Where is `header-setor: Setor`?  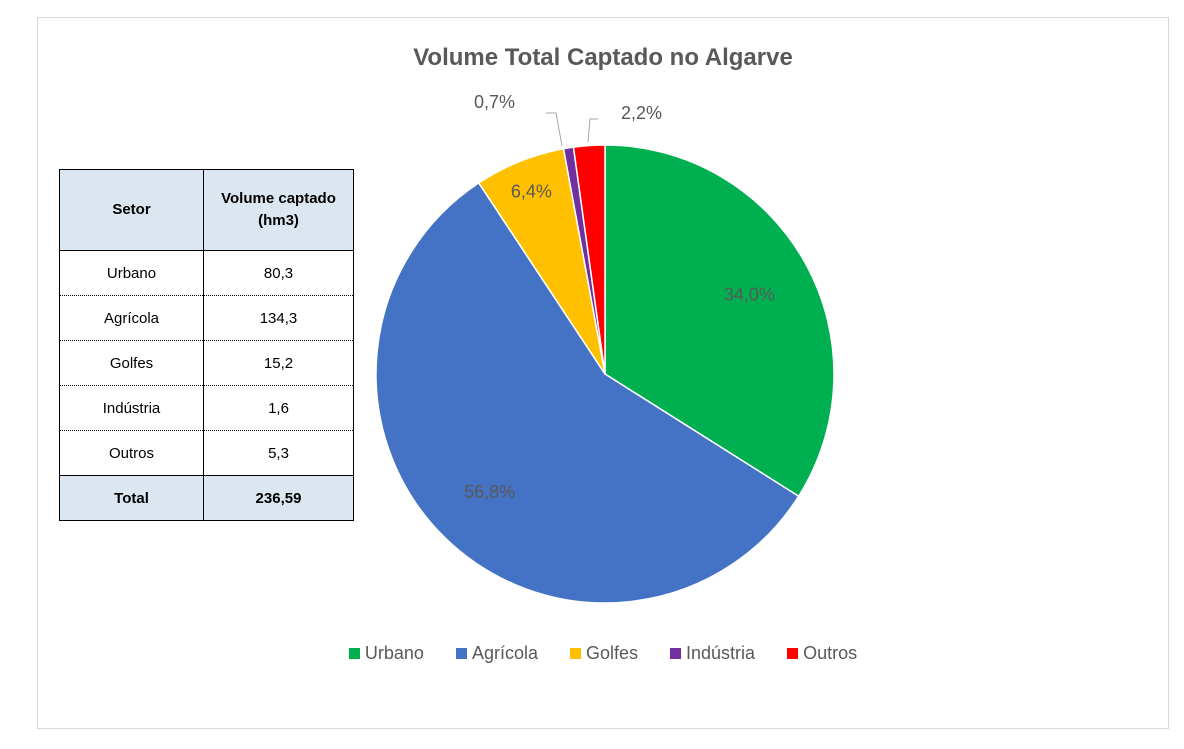 header-setor: Setor is located at coordinates (131, 210).